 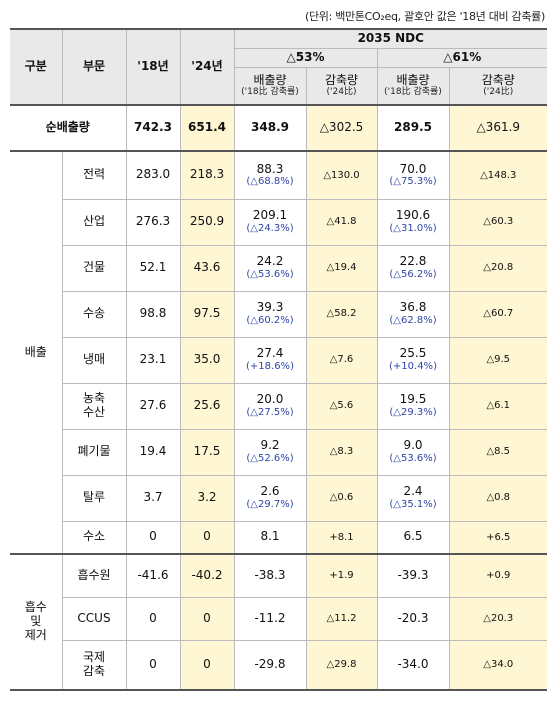 I want to click on emission-61-rate: (△29.3%), so click(x=413, y=413).